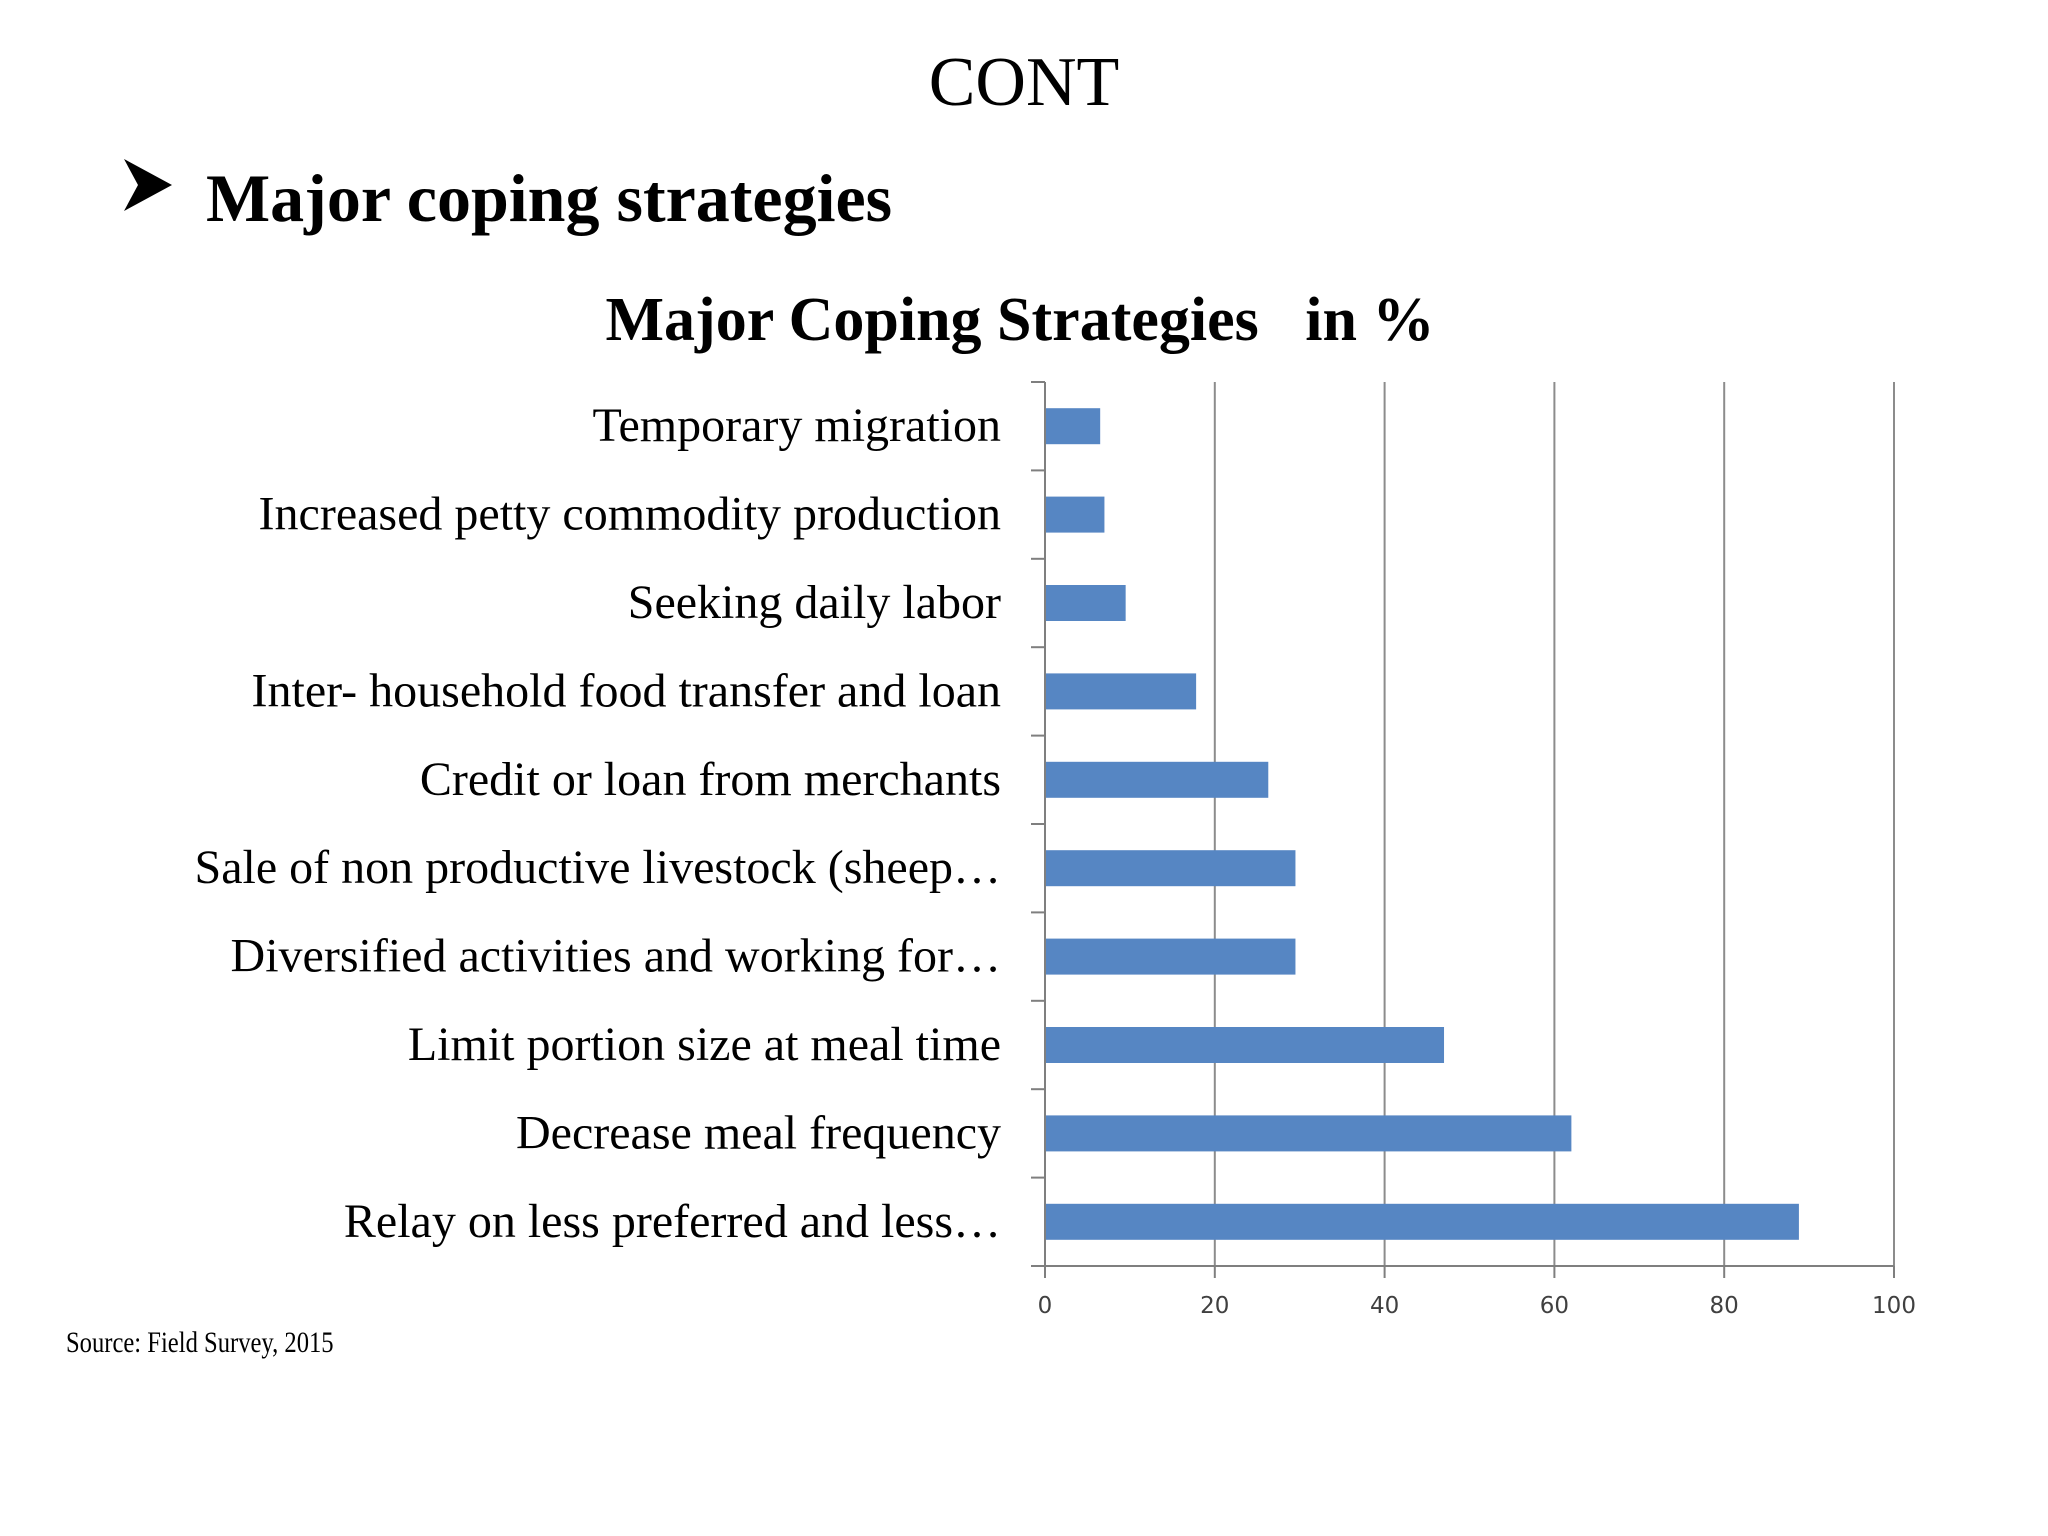 This screenshot has width=2048, height=1536. What do you see at coordinates (1554, 1306) in the screenshot?
I see `x-tick-label-3: 60` at bounding box center [1554, 1306].